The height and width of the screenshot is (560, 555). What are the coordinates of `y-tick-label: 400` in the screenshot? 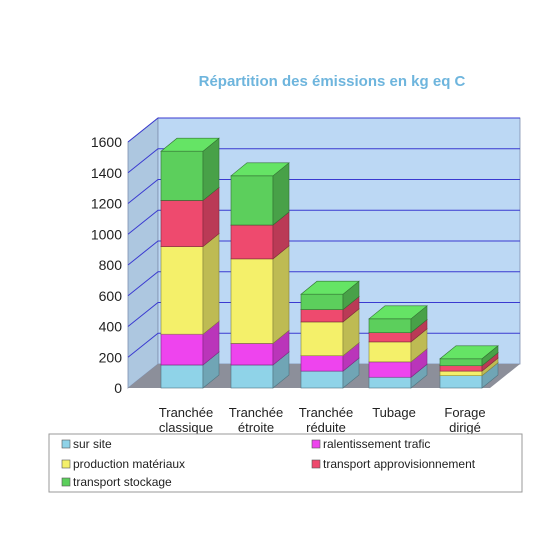 It's located at (111, 327).